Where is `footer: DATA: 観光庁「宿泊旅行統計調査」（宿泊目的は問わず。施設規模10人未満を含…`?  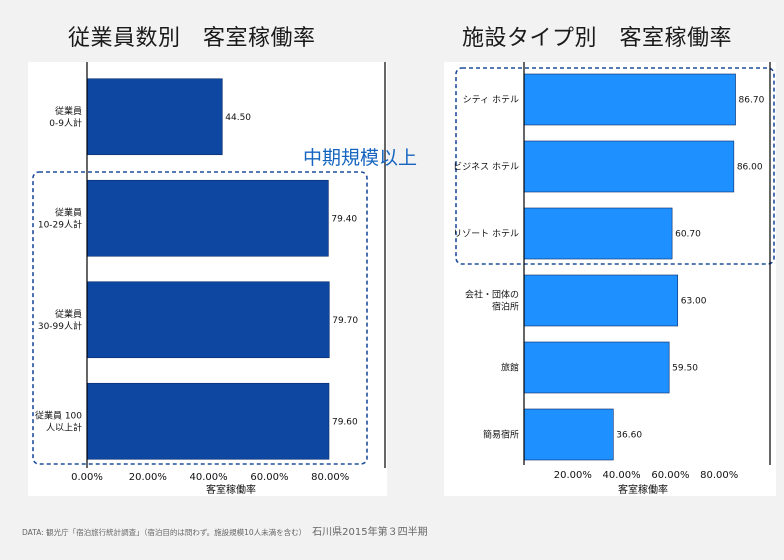
footer: DATA: 観光庁「宿泊旅行統計調査」（宿泊目的は問わず。施設規模10人未満を含… is located at coordinates (225, 529).